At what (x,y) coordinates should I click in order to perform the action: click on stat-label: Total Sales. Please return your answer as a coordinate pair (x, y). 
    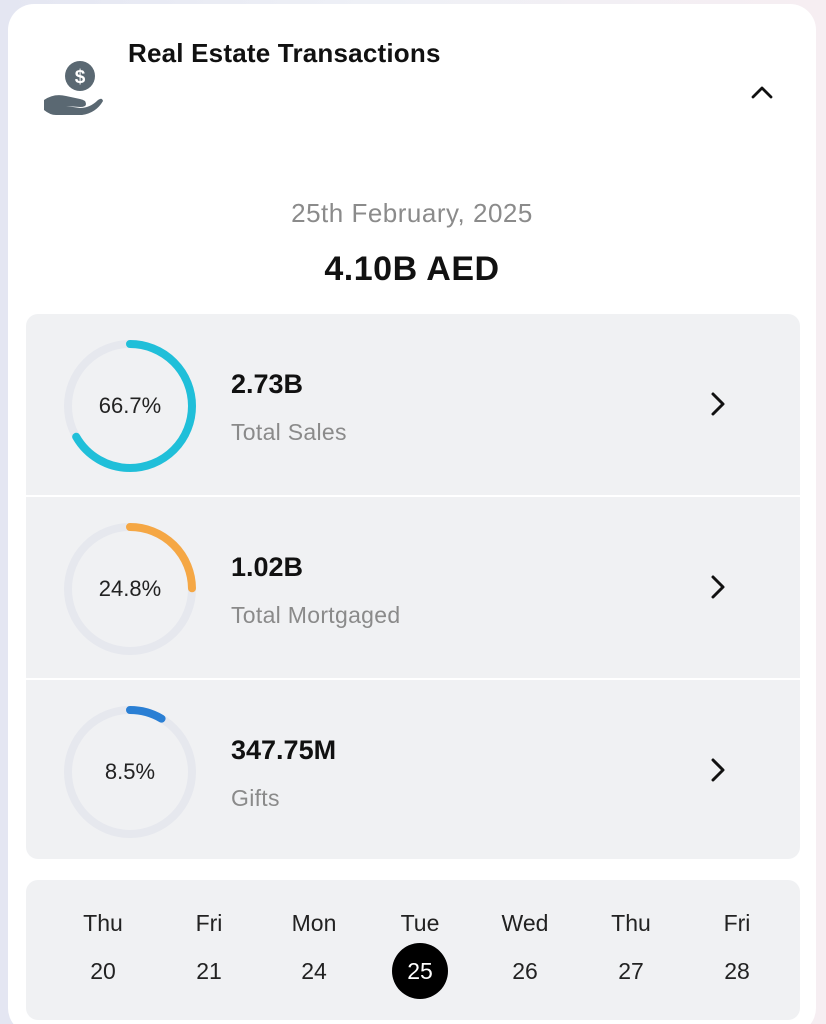
    Looking at the image, I should click on (289, 432).